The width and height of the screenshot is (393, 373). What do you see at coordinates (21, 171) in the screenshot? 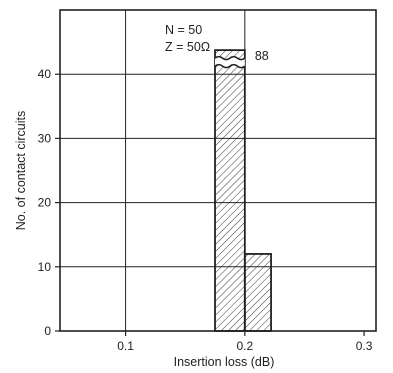
I see `y-axis-label: No. of contact circuits` at bounding box center [21, 171].